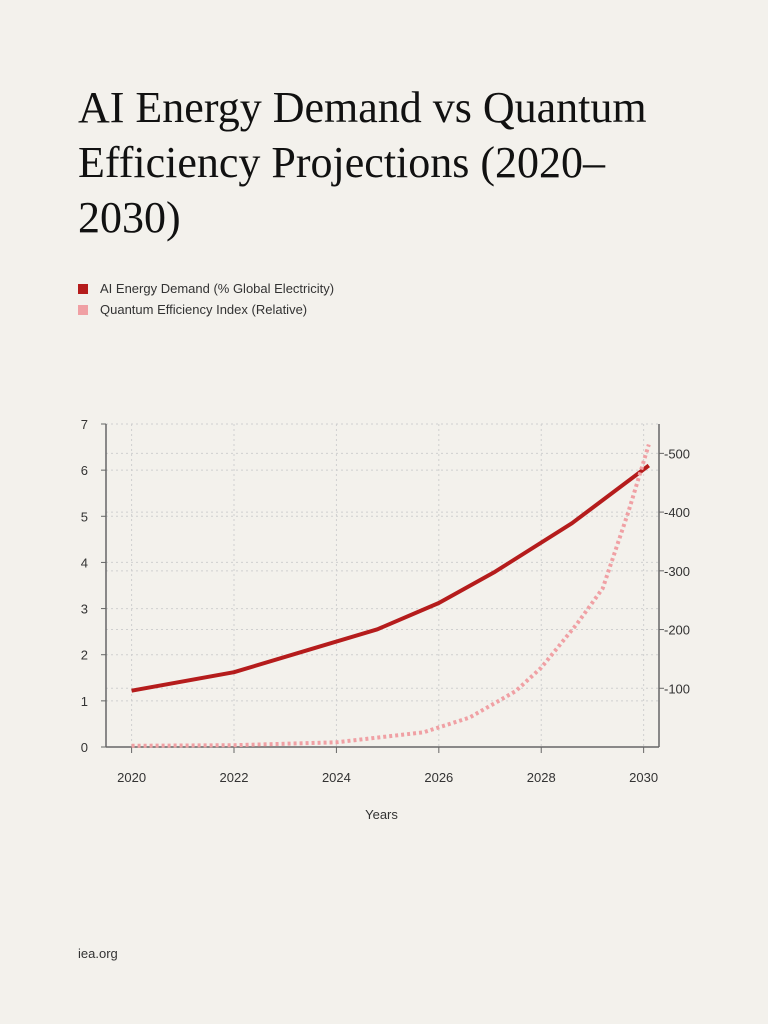  I want to click on x-tick-label: 2028, so click(541, 777).